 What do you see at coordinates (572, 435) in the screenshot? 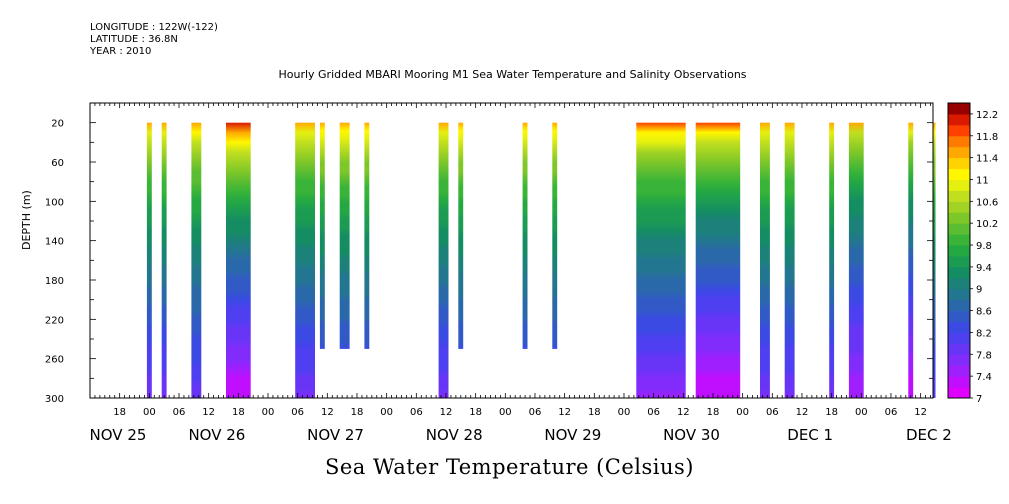
I see `x-date-label: NOV 29` at bounding box center [572, 435].